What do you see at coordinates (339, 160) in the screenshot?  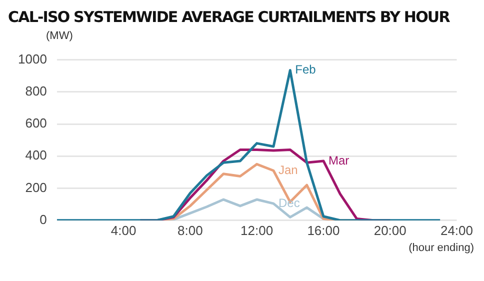 I see `series-label: Mar` at bounding box center [339, 160].